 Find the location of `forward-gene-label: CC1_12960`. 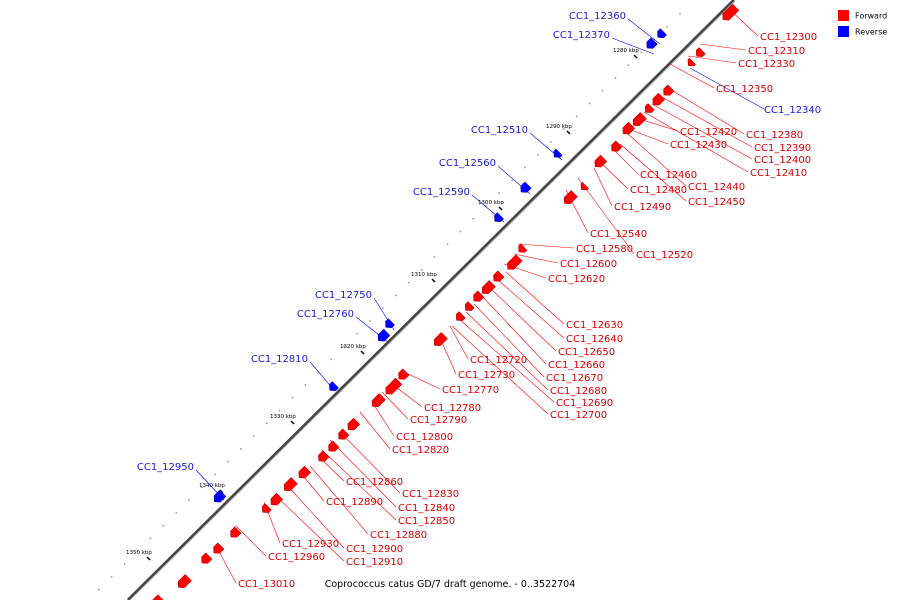

forward-gene-label: CC1_12960 is located at coordinates (296, 557).